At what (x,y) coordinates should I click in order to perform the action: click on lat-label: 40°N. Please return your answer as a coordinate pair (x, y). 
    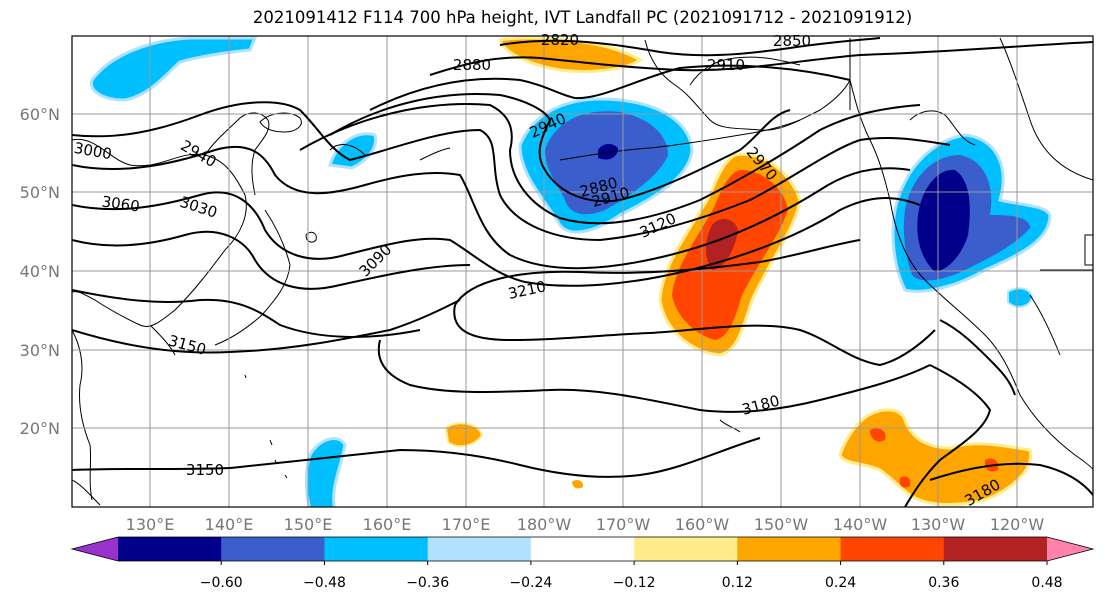
    Looking at the image, I should click on (40, 271).